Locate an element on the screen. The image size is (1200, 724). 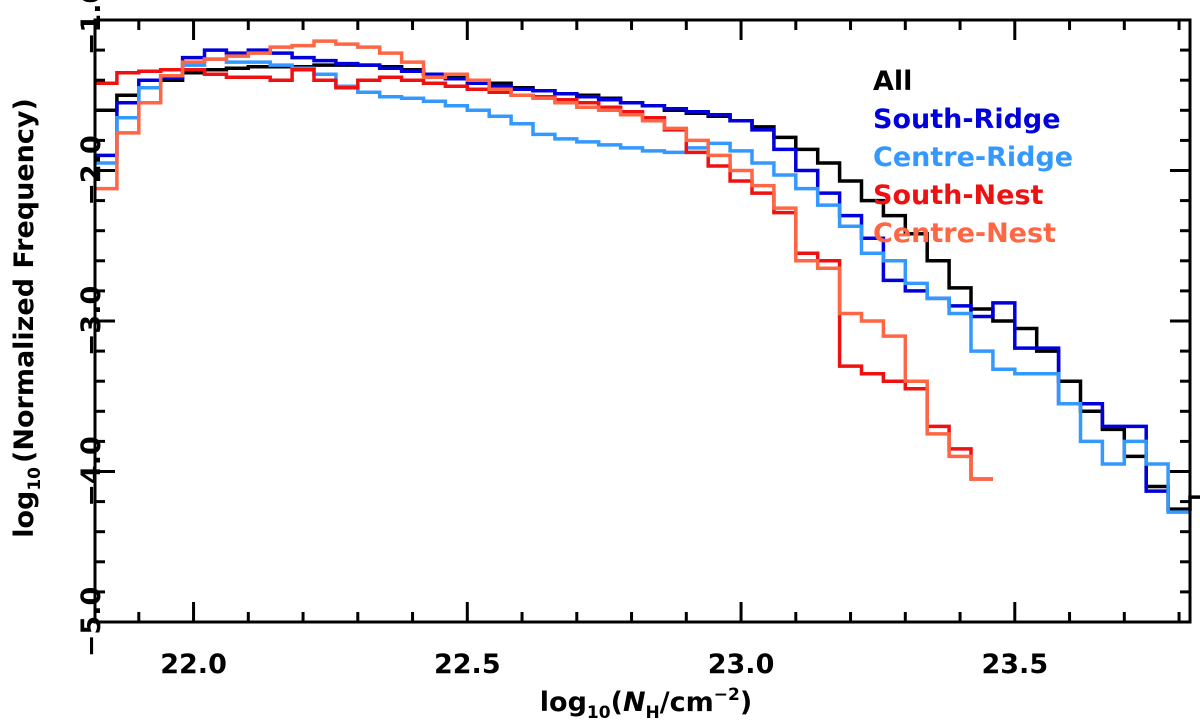
x-tick-label: 23.5 is located at coordinates (1014, 664).